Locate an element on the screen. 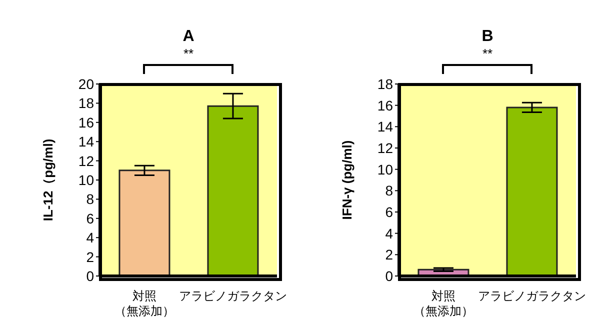 The image size is (615, 332). y-axis-title: IFN-γ (pg/ml) is located at coordinates (347, 180).